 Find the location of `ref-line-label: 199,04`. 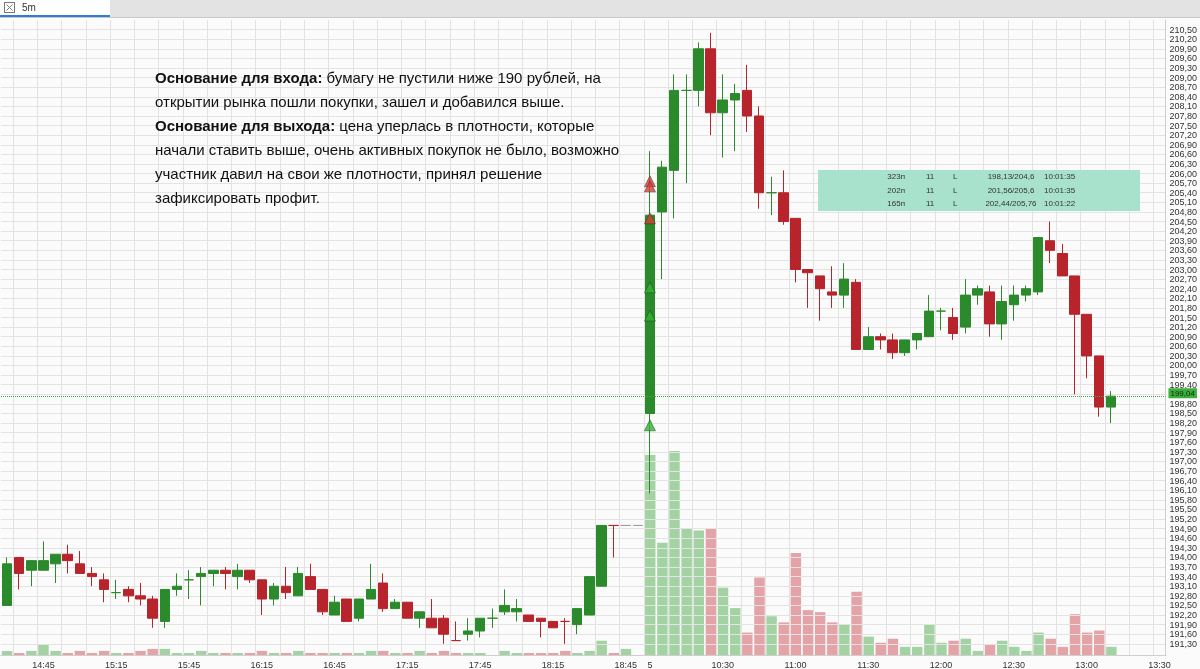

ref-line-label: 199,04 is located at coordinates (1183, 393).